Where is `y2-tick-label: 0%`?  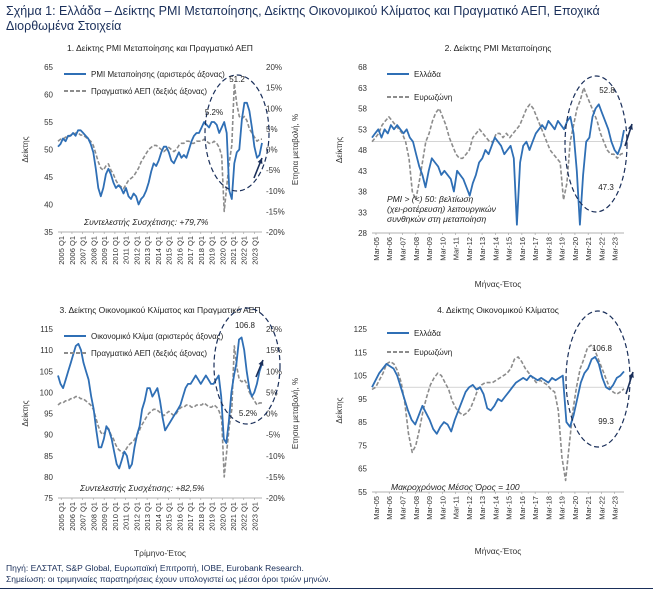
y2-tick-label: 0% is located at coordinates (272, 150).